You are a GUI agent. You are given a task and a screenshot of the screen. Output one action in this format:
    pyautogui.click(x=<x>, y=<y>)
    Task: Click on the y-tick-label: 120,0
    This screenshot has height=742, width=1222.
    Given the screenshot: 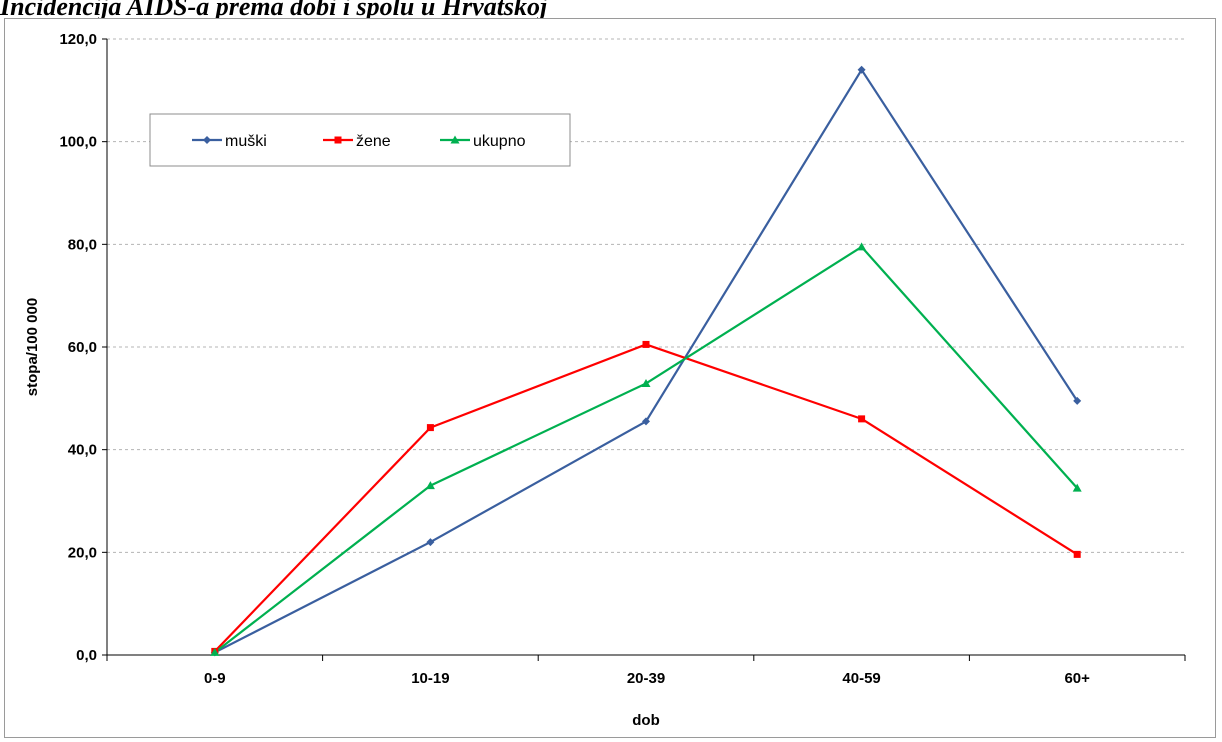 What is the action you would take?
    pyautogui.click(x=78, y=39)
    